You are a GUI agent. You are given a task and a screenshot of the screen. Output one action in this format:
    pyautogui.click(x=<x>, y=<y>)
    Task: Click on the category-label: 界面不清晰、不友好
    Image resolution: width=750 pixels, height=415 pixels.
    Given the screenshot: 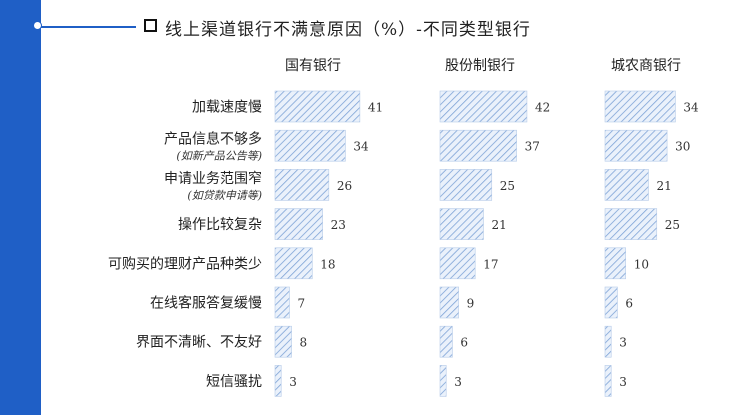 What is the action you would take?
    pyautogui.click(x=199, y=343)
    